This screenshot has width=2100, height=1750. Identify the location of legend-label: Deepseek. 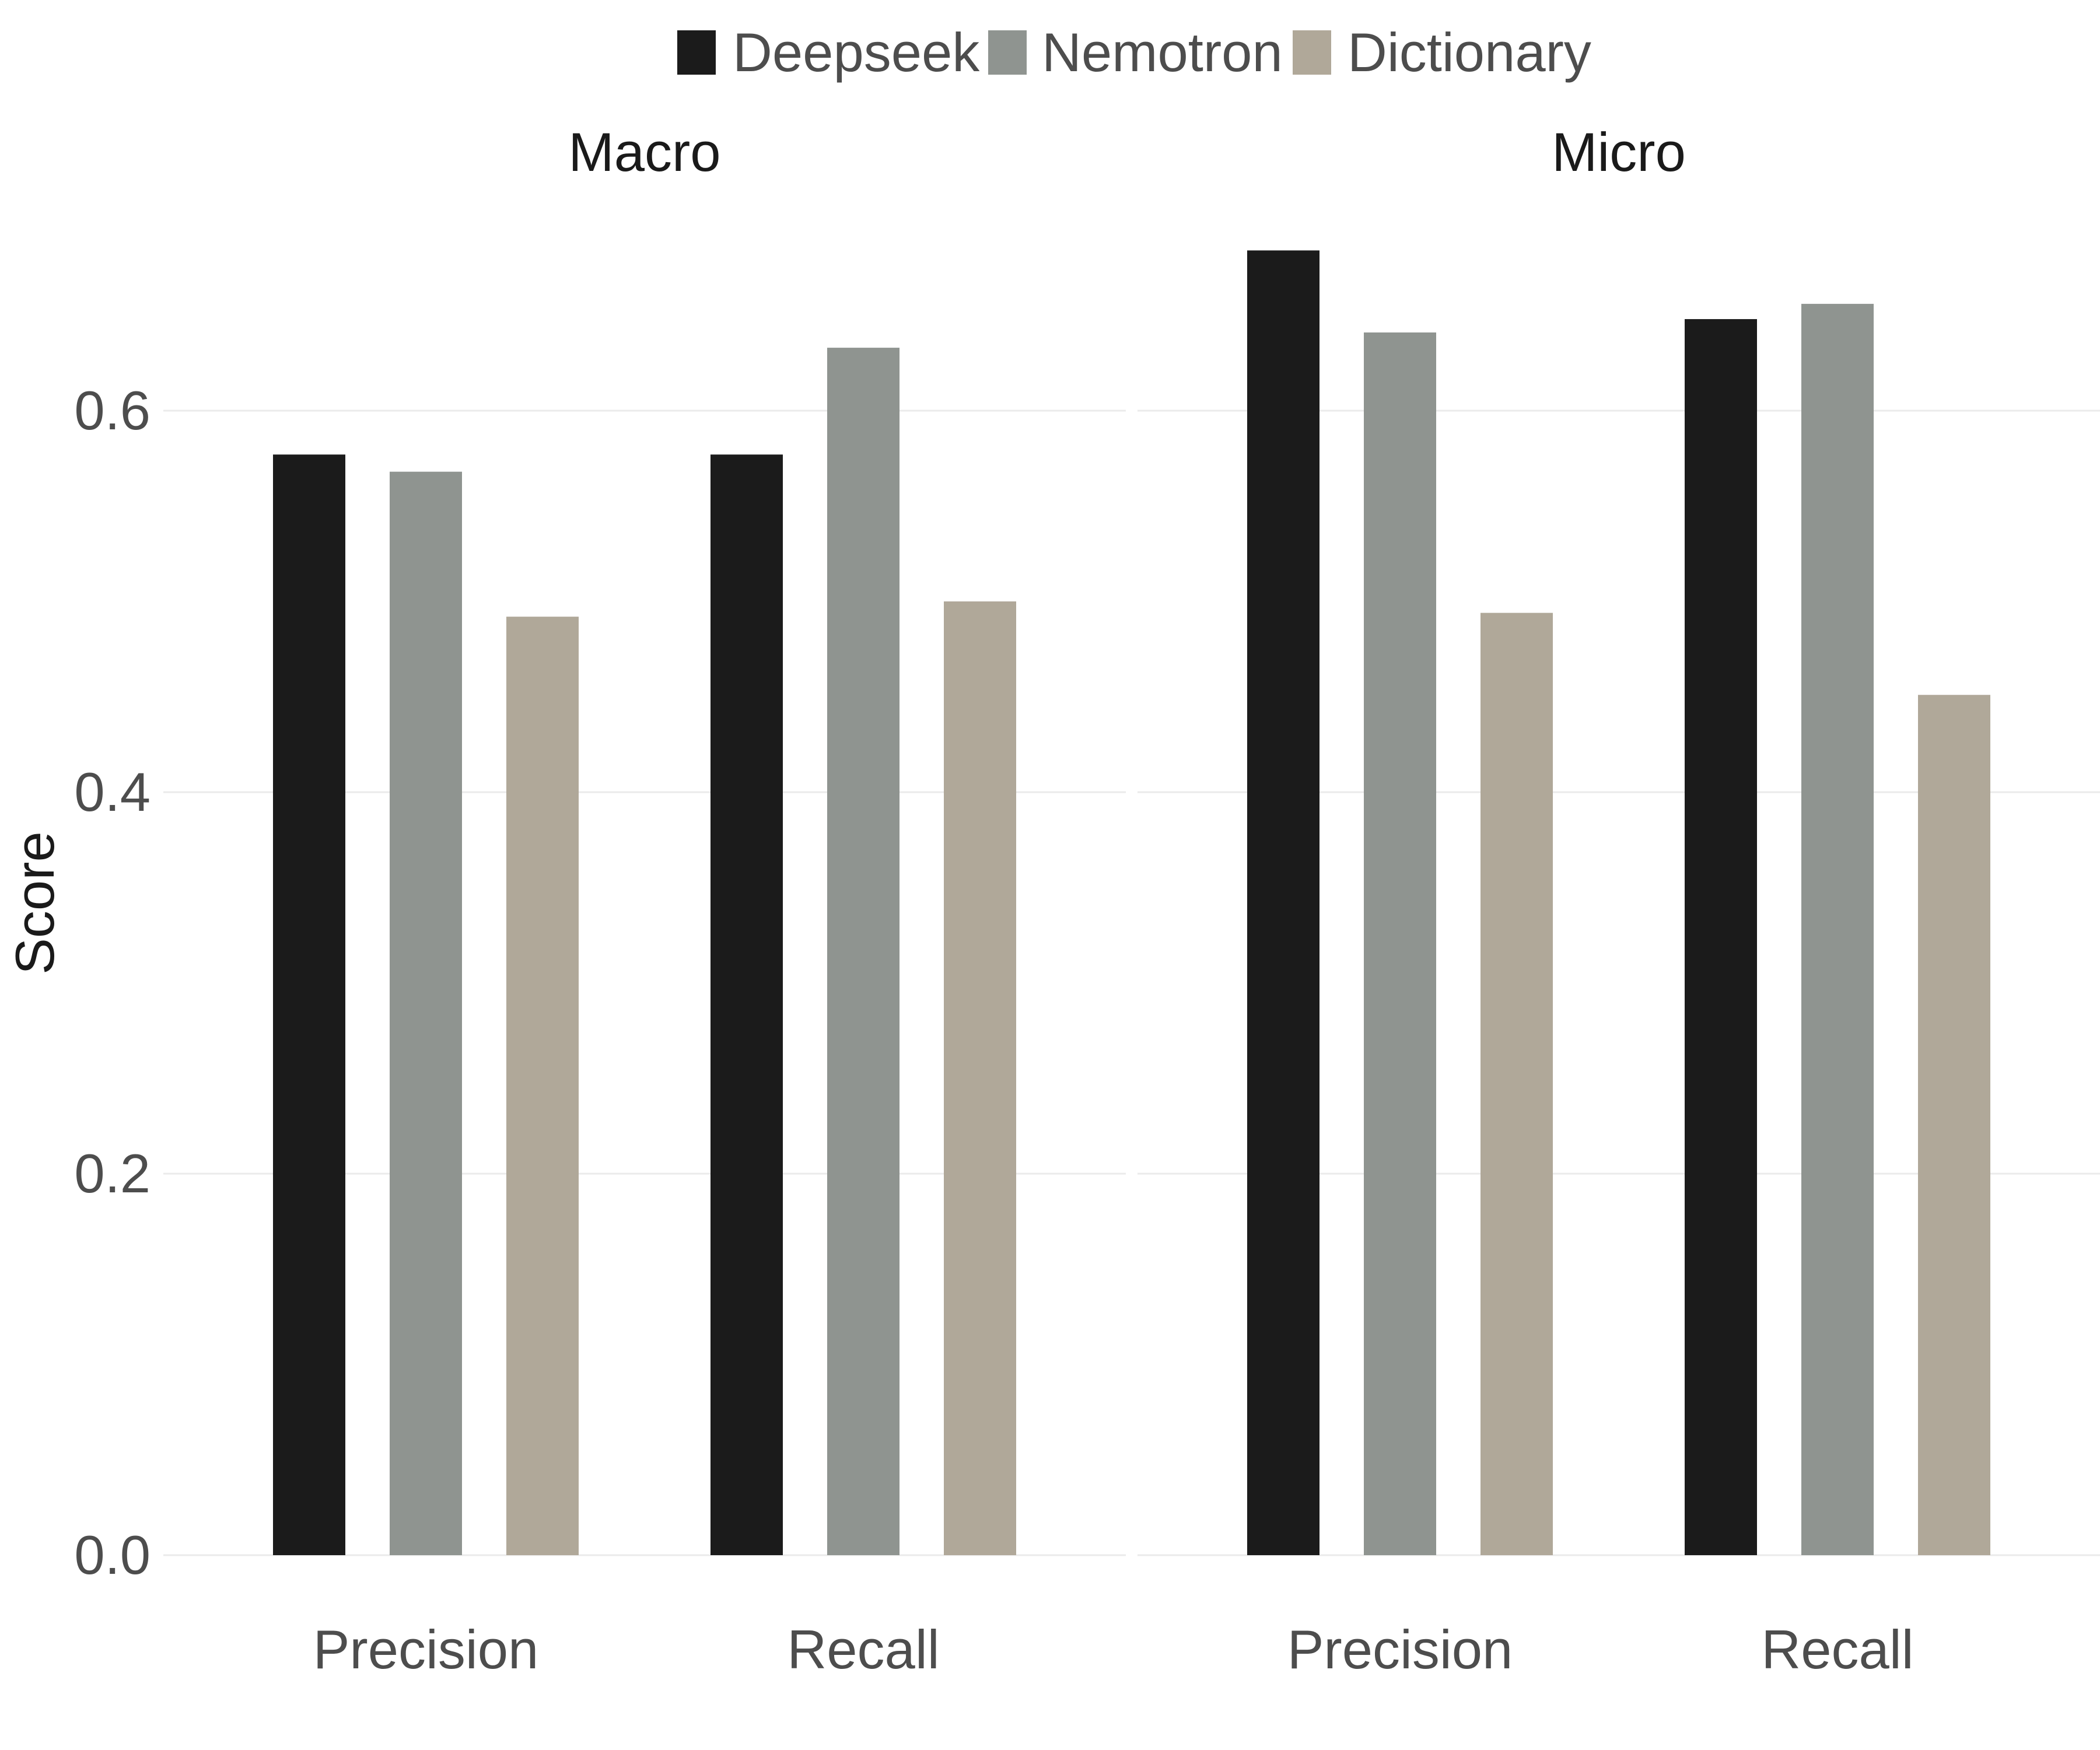
(856, 52).